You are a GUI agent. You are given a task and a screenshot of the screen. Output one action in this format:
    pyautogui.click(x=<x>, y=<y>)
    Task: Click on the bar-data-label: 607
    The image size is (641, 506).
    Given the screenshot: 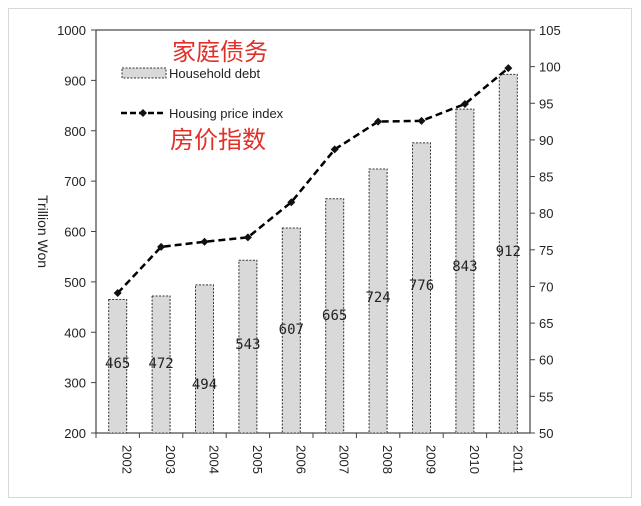 What is the action you would take?
    pyautogui.click(x=291, y=330)
    